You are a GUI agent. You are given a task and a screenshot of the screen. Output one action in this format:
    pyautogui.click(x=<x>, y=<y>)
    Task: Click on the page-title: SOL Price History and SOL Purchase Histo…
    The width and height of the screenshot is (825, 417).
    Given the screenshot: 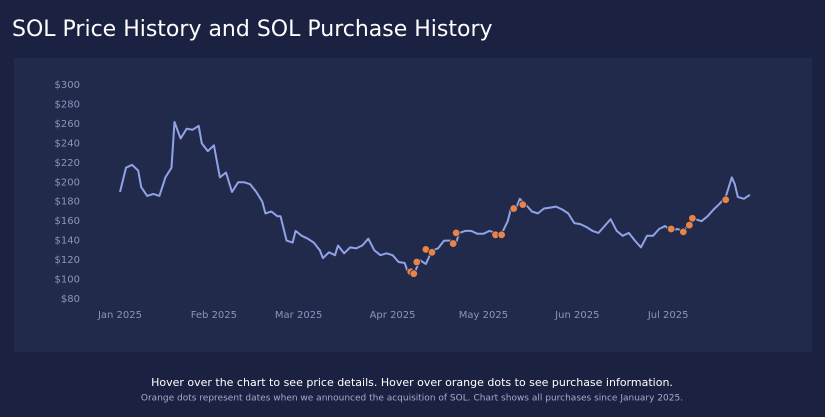 What is the action you would take?
    pyautogui.click(x=252, y=29)
    